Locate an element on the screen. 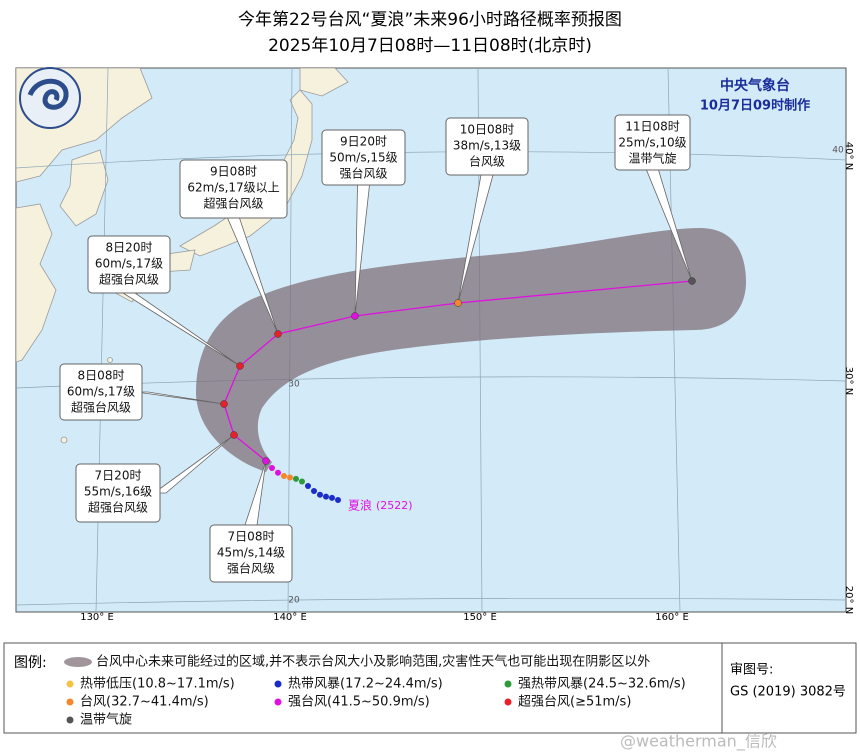  legend-box is located at coordinates (430, 688).